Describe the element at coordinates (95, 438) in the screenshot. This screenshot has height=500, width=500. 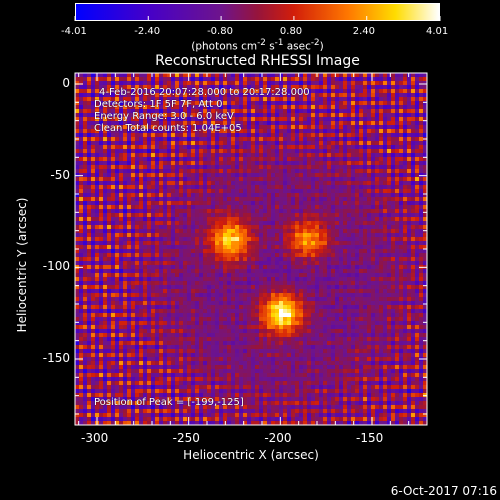
I see `x-tick-label: -300` at that location.